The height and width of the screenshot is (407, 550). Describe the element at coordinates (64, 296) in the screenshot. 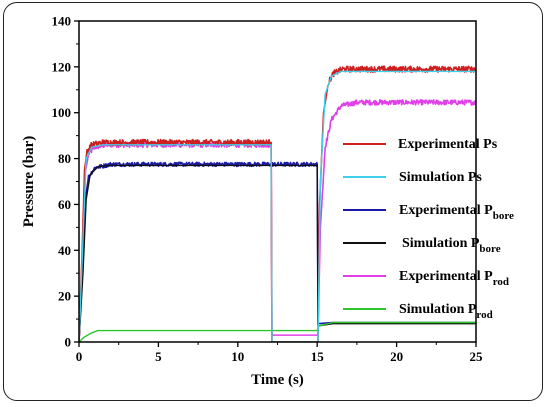

I see `y-tick-label: 20` at that location.